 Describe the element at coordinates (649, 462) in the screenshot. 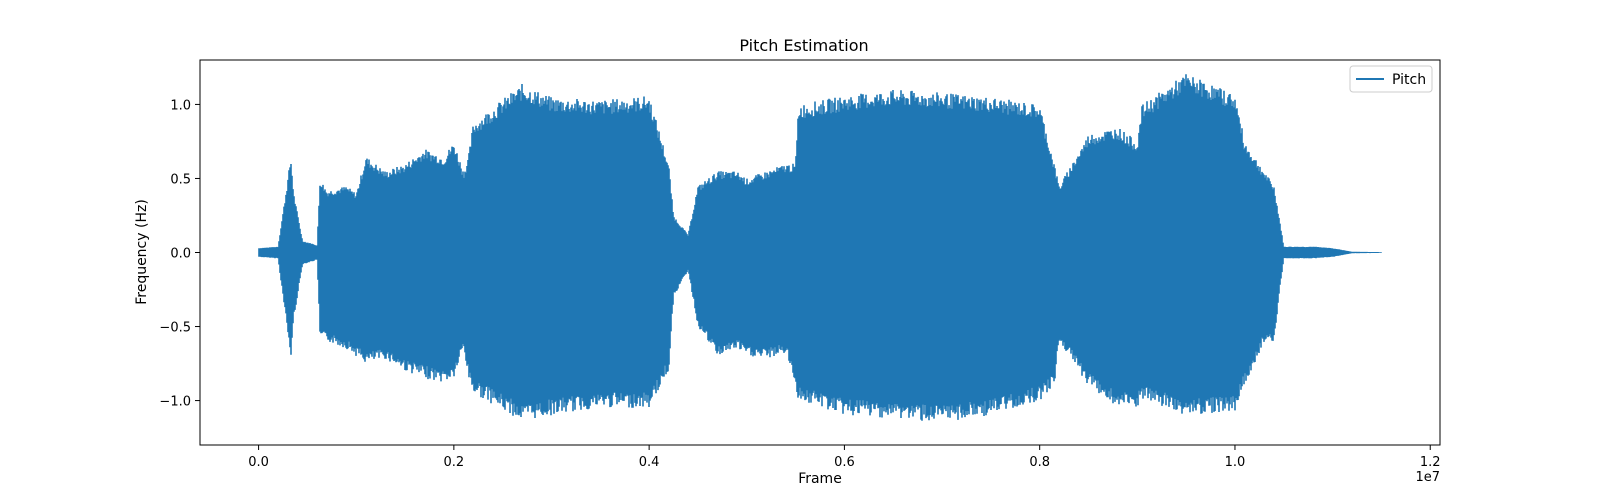

I see `x-tick-label: 0.4` at that location.